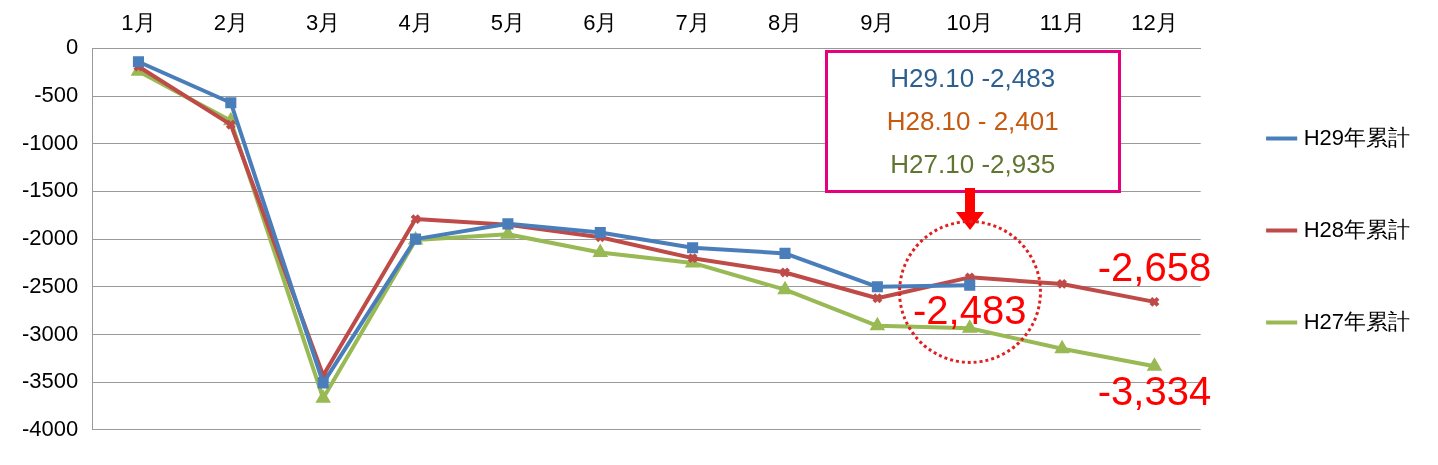 This screenshot has height=465, width=1438. What do you see at coordinates (973, 79) in the screenshot?
I see `annotation: H29.10 -2,483` at bounding box center [973, 79].